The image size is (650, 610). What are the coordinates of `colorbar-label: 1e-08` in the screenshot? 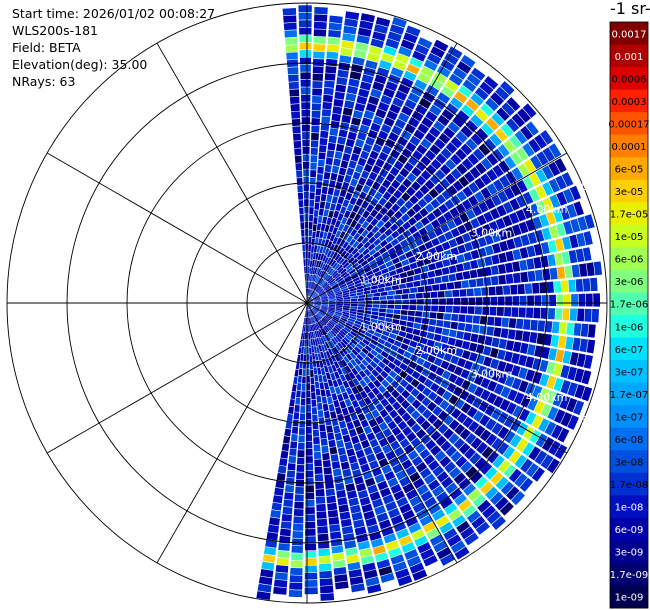 It's located at (629, 508).